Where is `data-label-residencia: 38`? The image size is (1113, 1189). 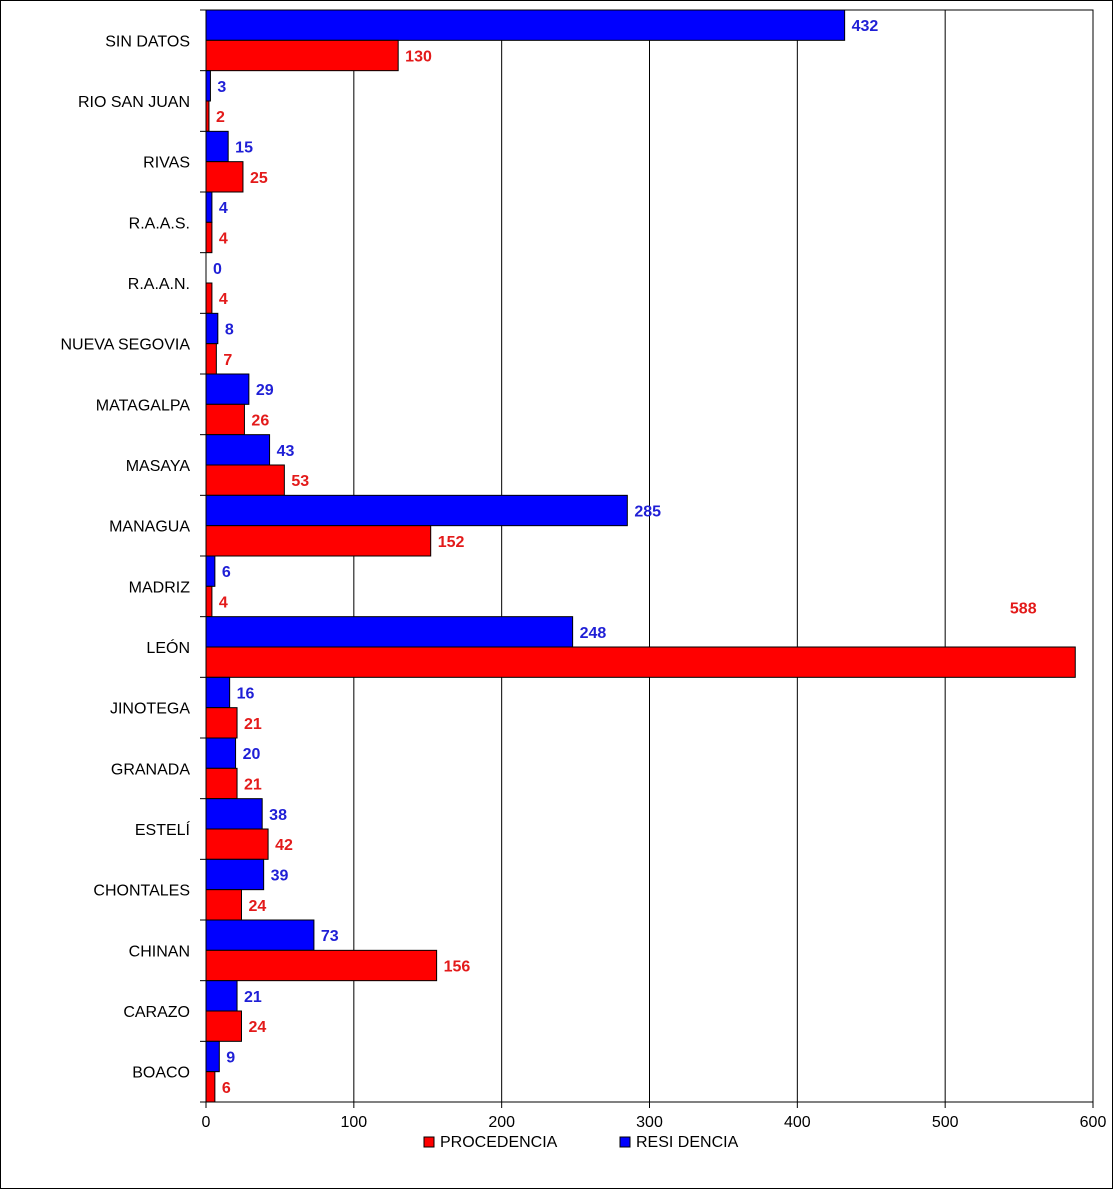
data-label-residencia: 38 is located at coordinates (278, 815).